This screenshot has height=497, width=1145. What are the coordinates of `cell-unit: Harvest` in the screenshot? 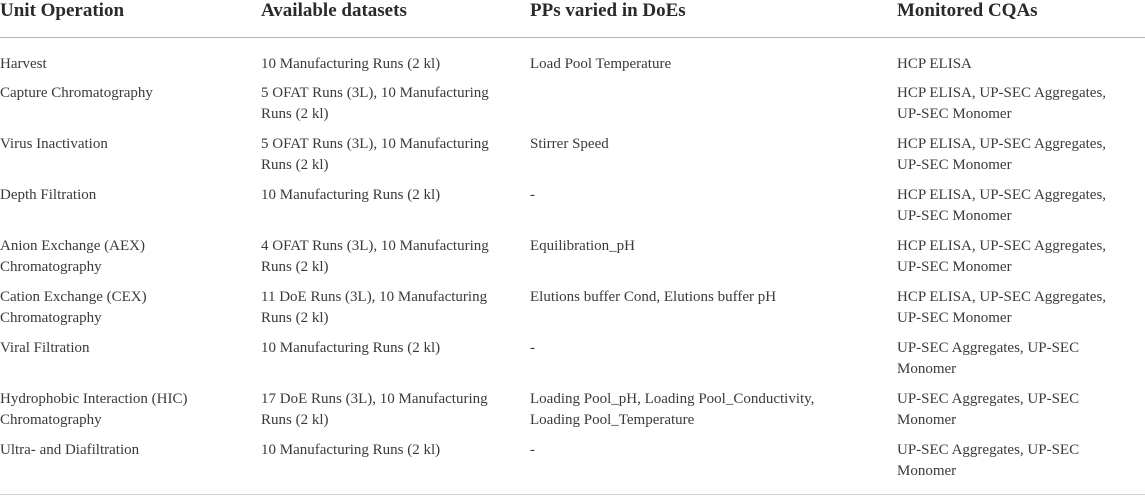 It's located at (23, 64).